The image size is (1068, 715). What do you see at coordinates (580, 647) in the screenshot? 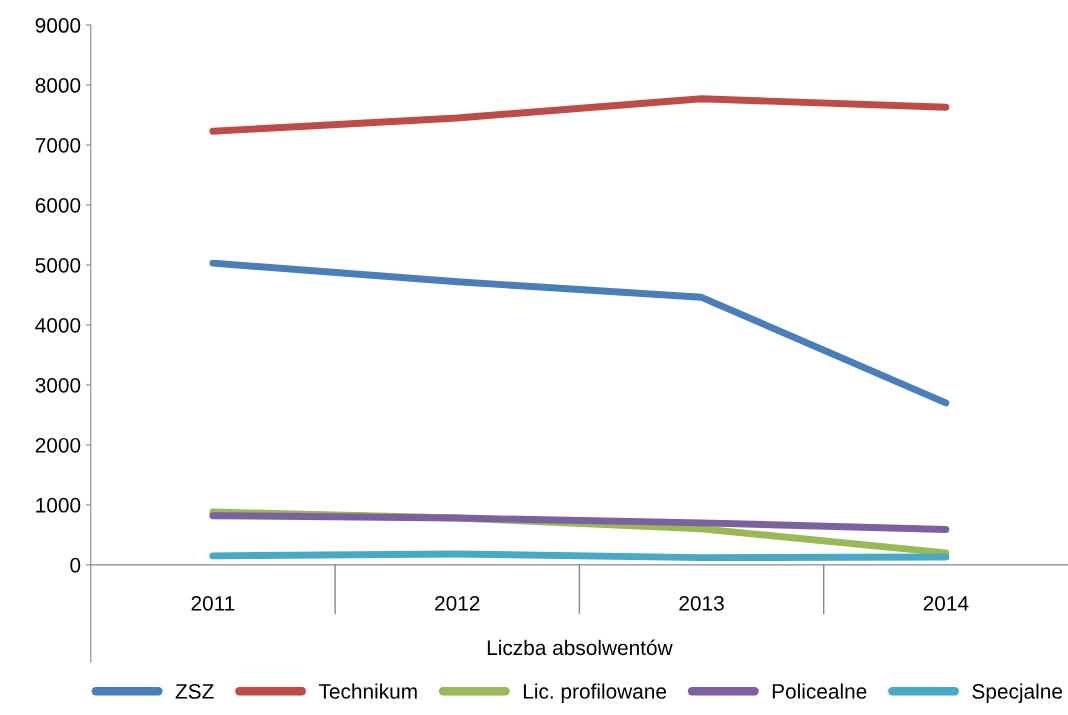
I see `x-axis-title: Liczba absolwentów` at bounding box center [580, 647].